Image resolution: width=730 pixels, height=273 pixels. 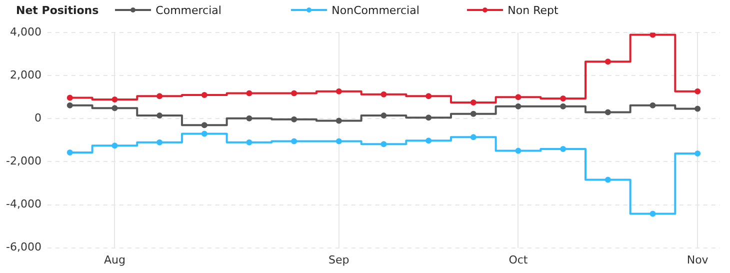 I want to click on y-tick-label: -6,000, so click(x=24, y=247).